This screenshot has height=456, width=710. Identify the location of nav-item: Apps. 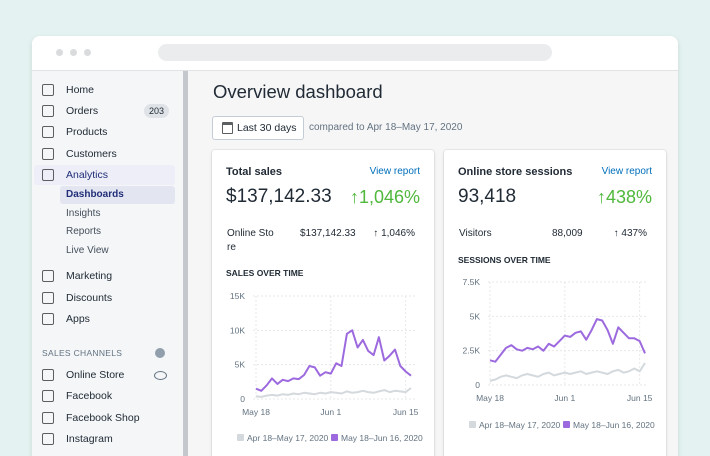
(78, 319).